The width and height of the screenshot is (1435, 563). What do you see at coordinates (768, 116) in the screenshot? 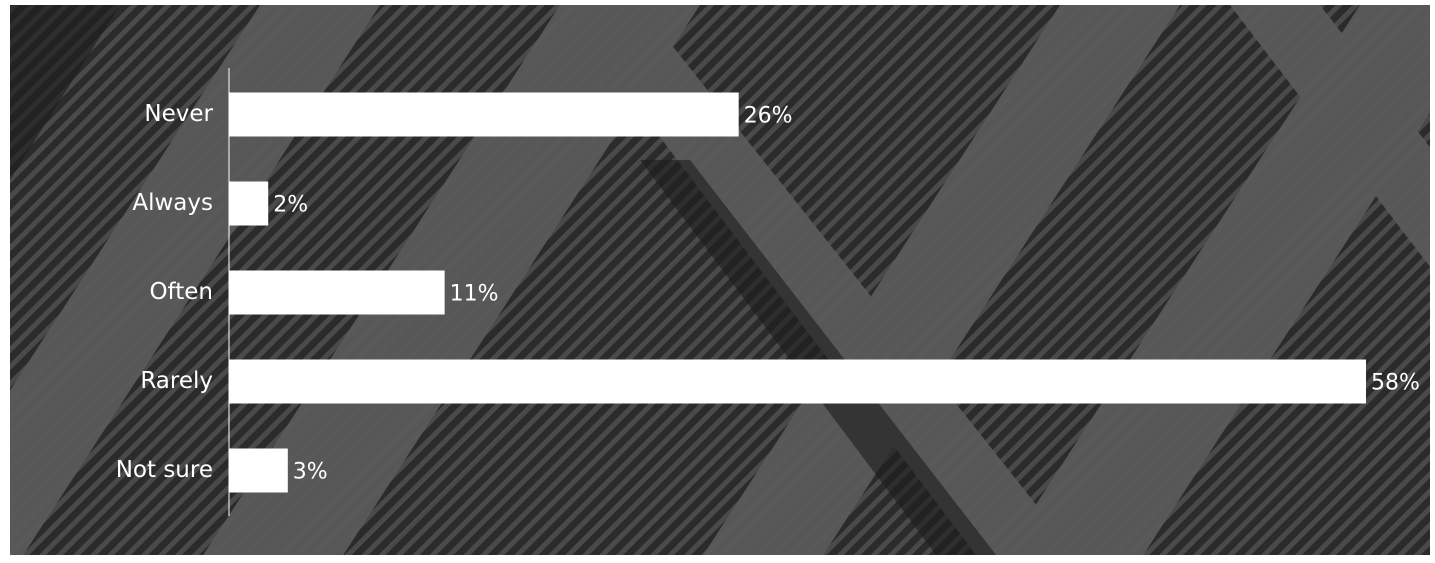
I see `value-label: 26%` at bounding box center [768, 116].